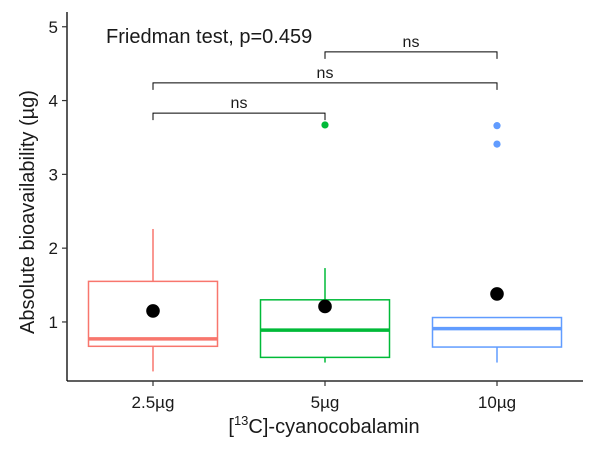  I want to click on comparison-bracket-1: ns, so click(239, 108).